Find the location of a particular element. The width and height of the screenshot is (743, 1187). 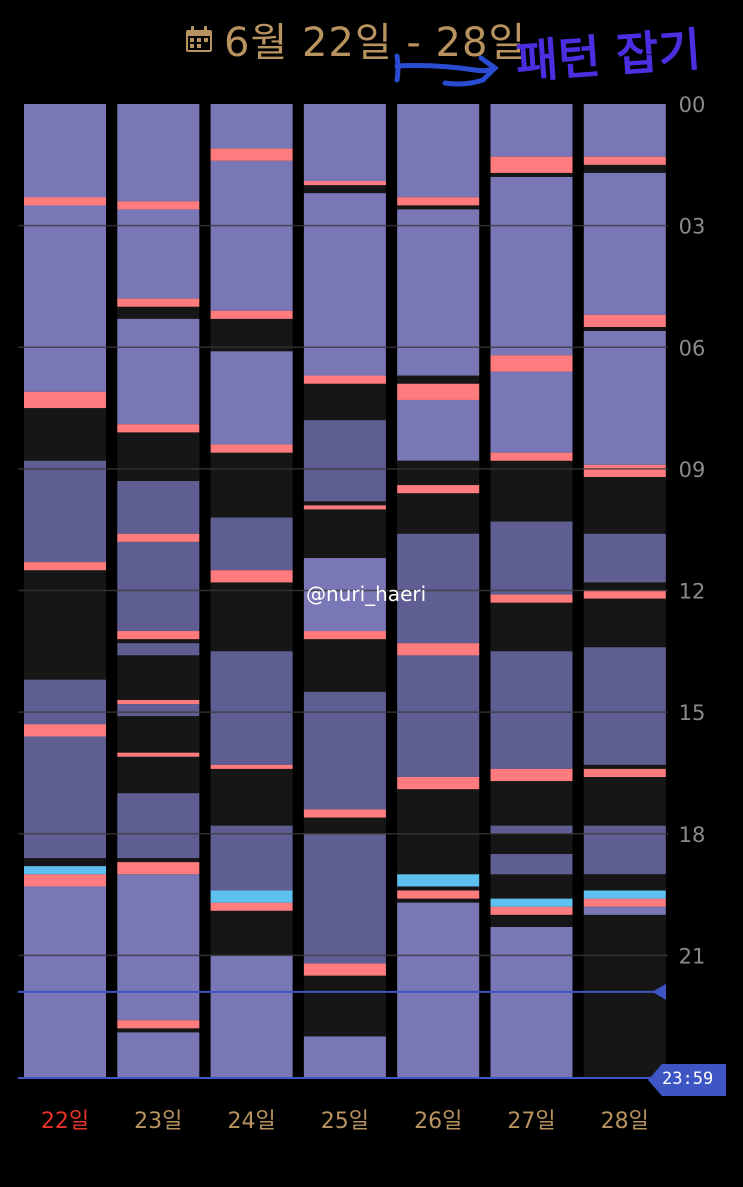

now-time-label: 23:59 is located at coordinates (688, 1079).